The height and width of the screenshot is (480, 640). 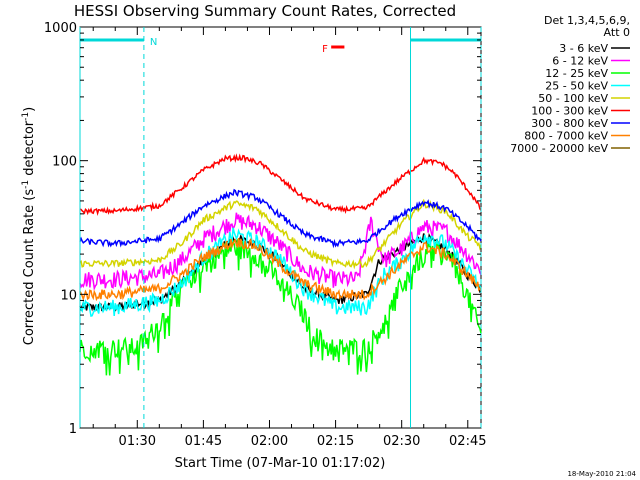 I want to click on legend-header: Det 1,3,4,5,6,9,, so click(x=587, y=20).